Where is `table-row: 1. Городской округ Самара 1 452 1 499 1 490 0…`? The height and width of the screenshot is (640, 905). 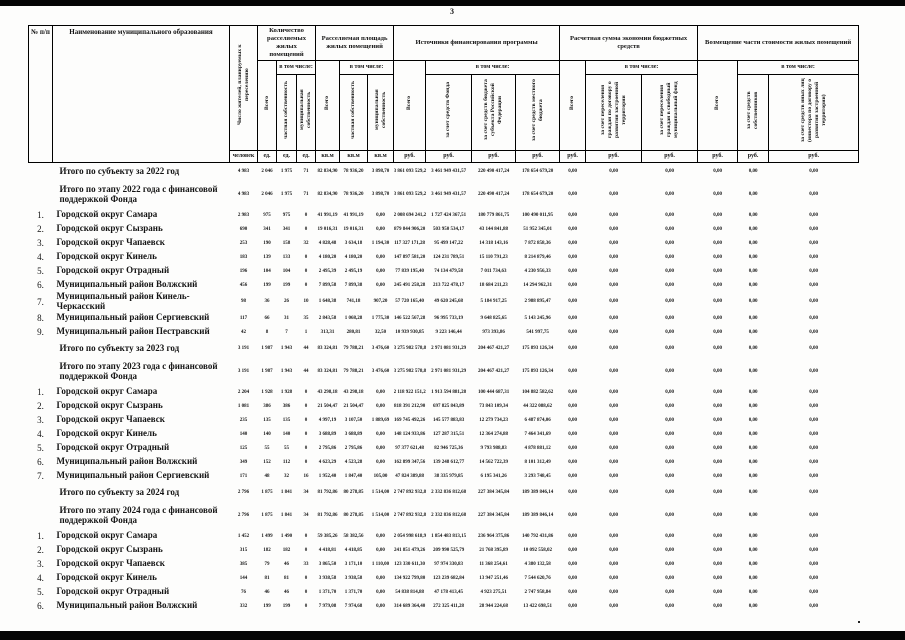 table-row: 1. Городской округ Самара 1 452 1 499 1 490 0… is located at coordinates (444, 536).